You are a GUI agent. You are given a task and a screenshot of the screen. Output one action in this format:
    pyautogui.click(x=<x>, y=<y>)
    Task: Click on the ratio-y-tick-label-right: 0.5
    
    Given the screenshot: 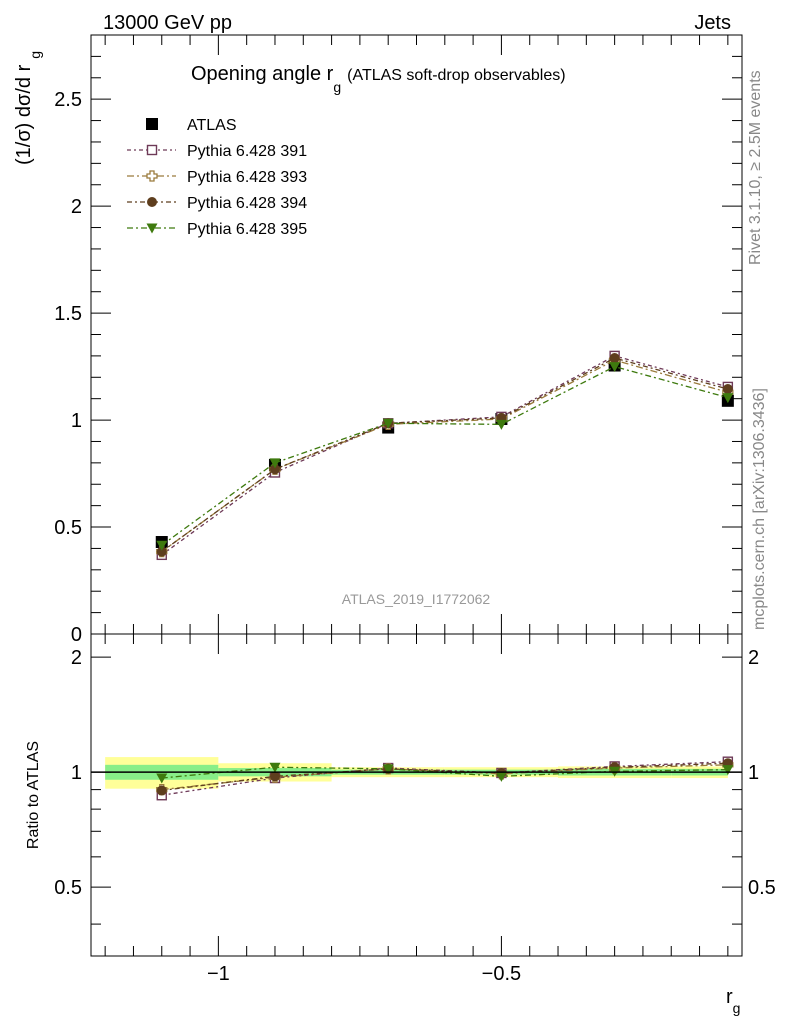 What is the action you would take?
    pyautogui.click(x=762, y=888)
    